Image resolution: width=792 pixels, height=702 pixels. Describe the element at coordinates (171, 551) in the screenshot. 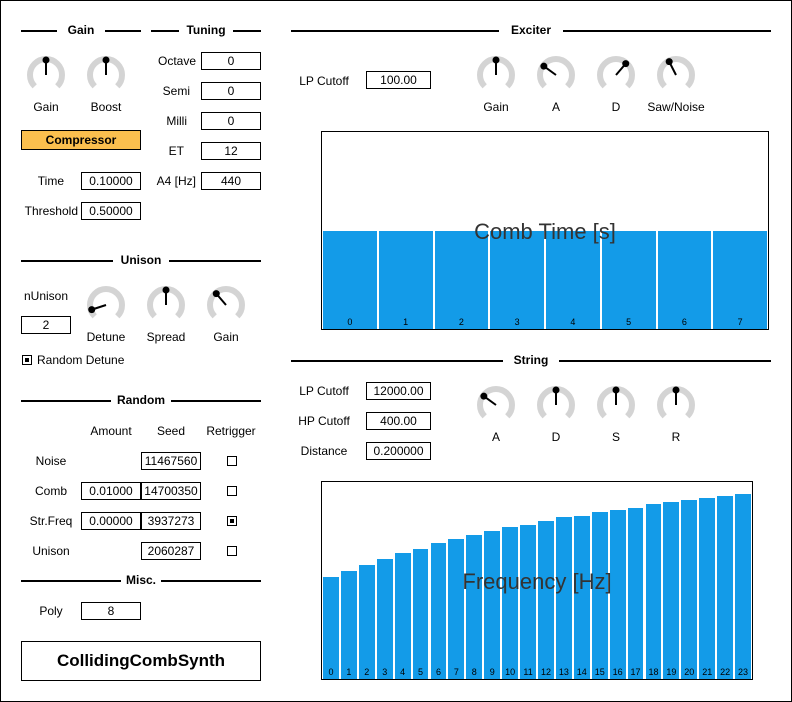

I see `unison-seed-field: 2060287` at that location.